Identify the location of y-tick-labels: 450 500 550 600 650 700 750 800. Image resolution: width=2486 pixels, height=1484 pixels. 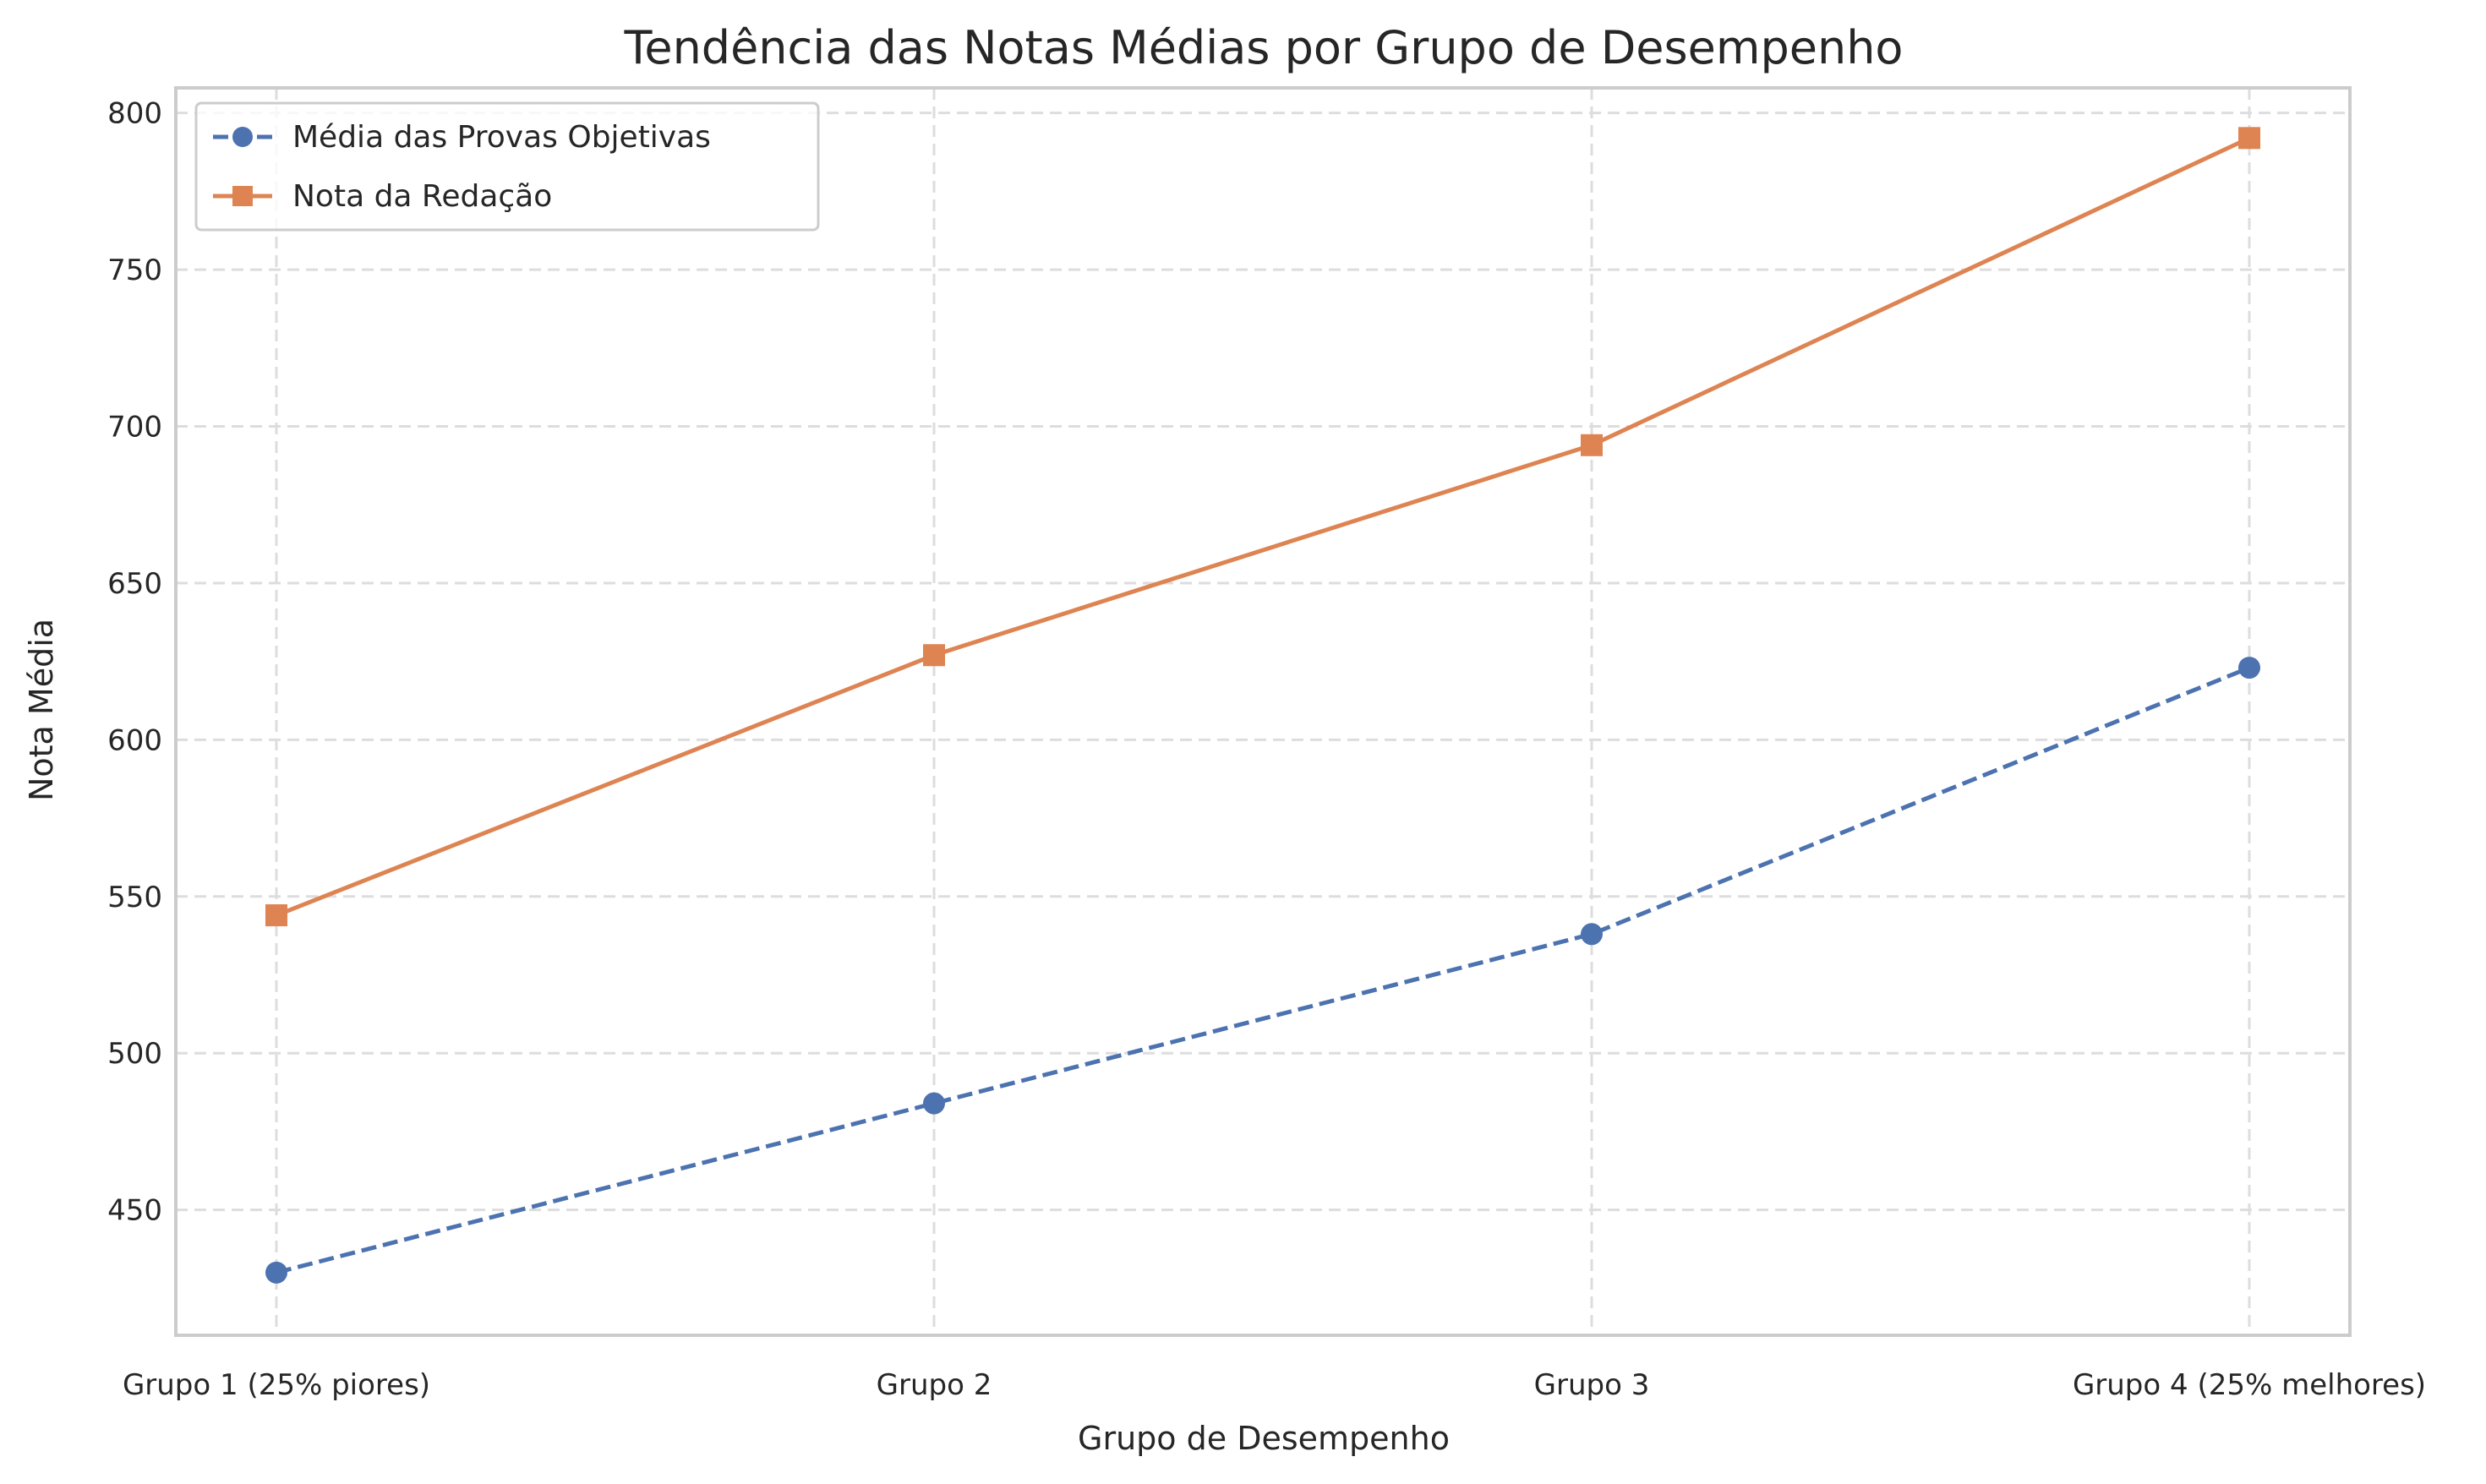
(134, 662).